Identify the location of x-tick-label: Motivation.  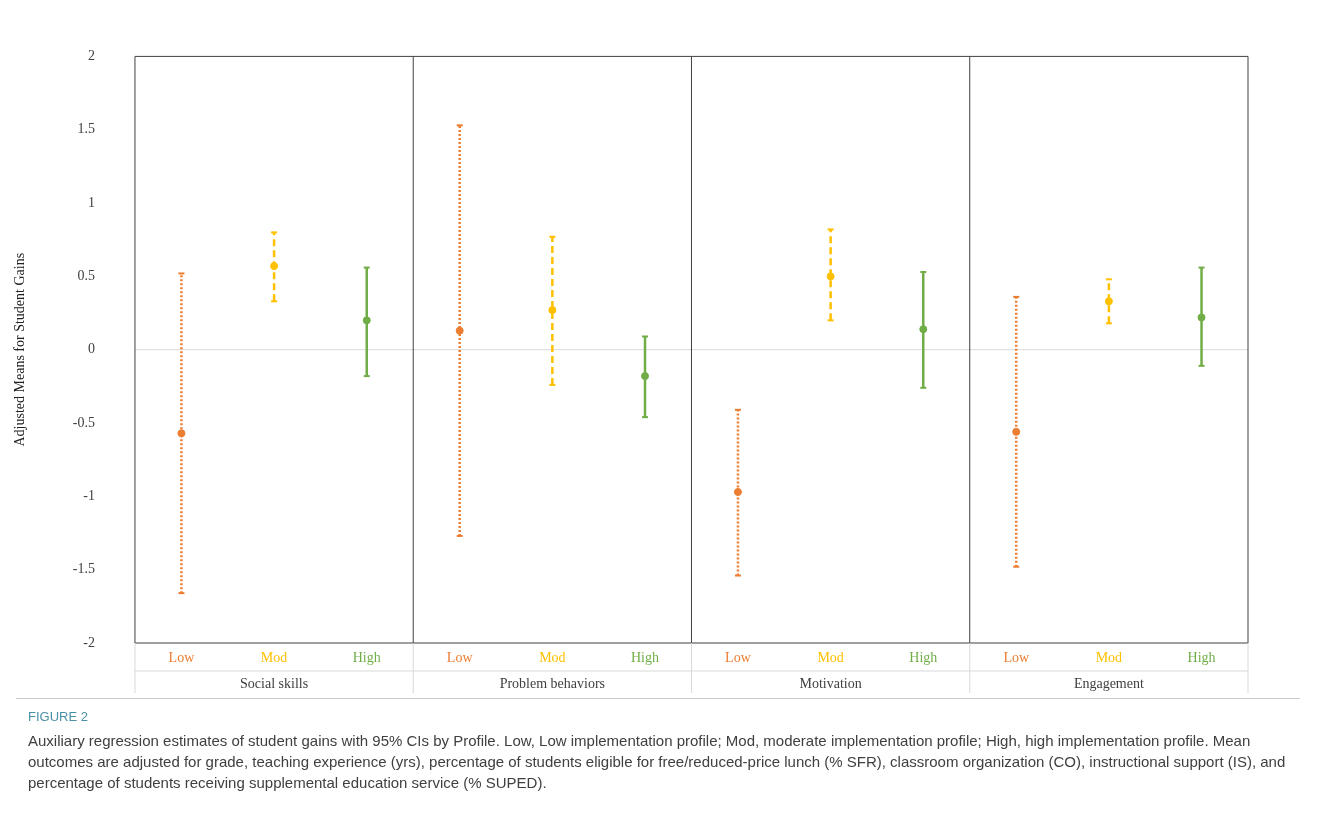
(830, 683).